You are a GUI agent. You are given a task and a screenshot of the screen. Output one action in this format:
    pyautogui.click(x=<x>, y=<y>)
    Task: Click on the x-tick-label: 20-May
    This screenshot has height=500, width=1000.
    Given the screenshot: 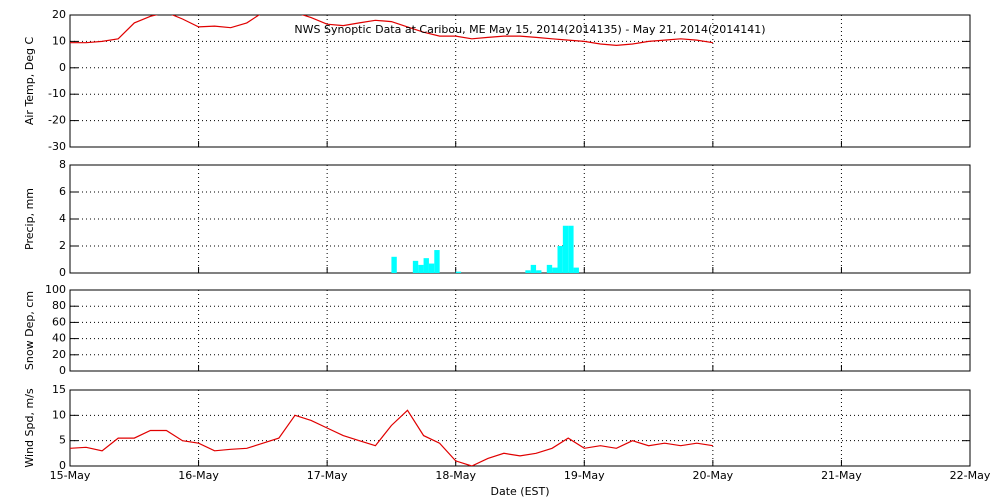 What is the action you would take?
    pyautogui.click(x=712, y=475)
    